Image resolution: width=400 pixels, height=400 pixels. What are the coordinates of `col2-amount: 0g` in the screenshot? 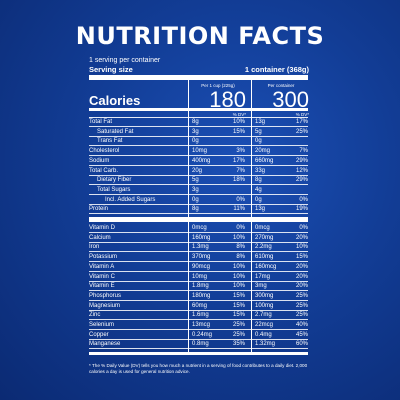 It's located at (258, 199).